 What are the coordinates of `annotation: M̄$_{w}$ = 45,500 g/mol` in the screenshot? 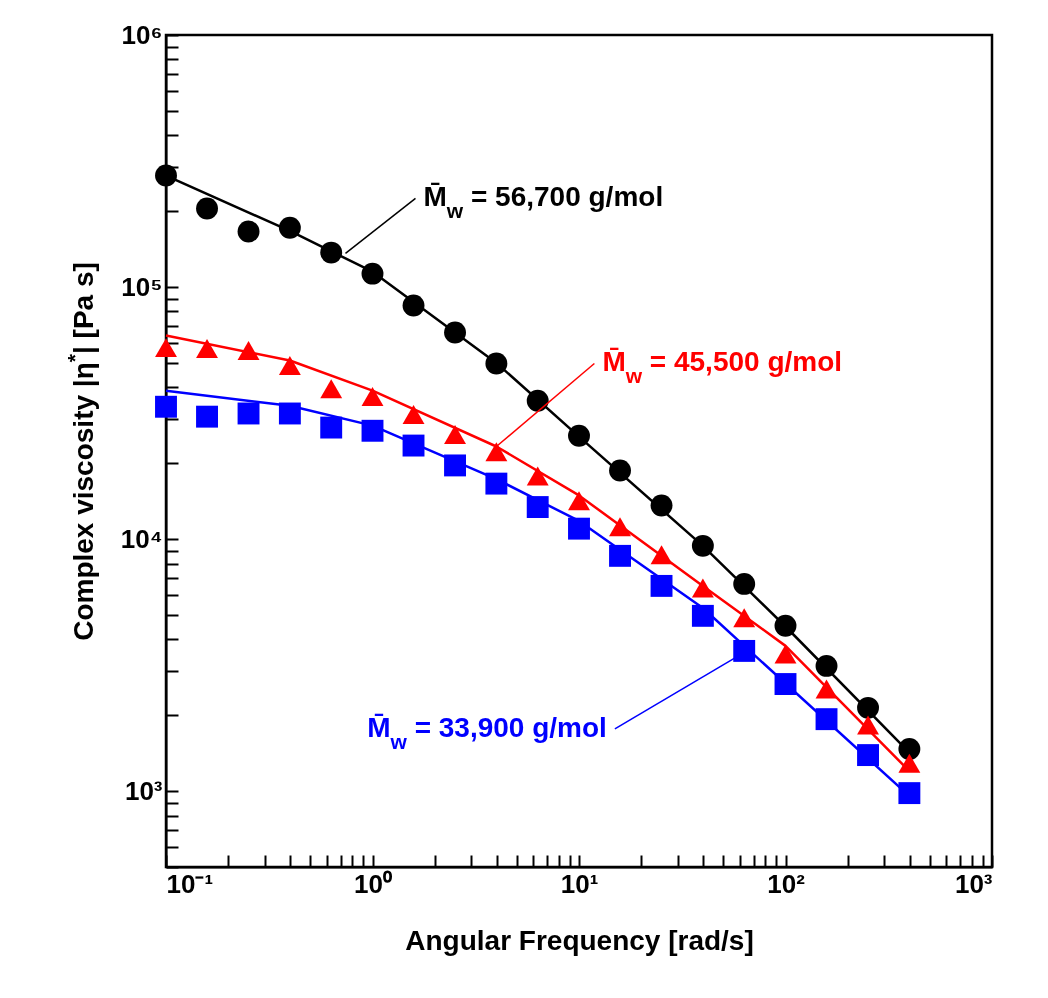 It's located at (722, 366).